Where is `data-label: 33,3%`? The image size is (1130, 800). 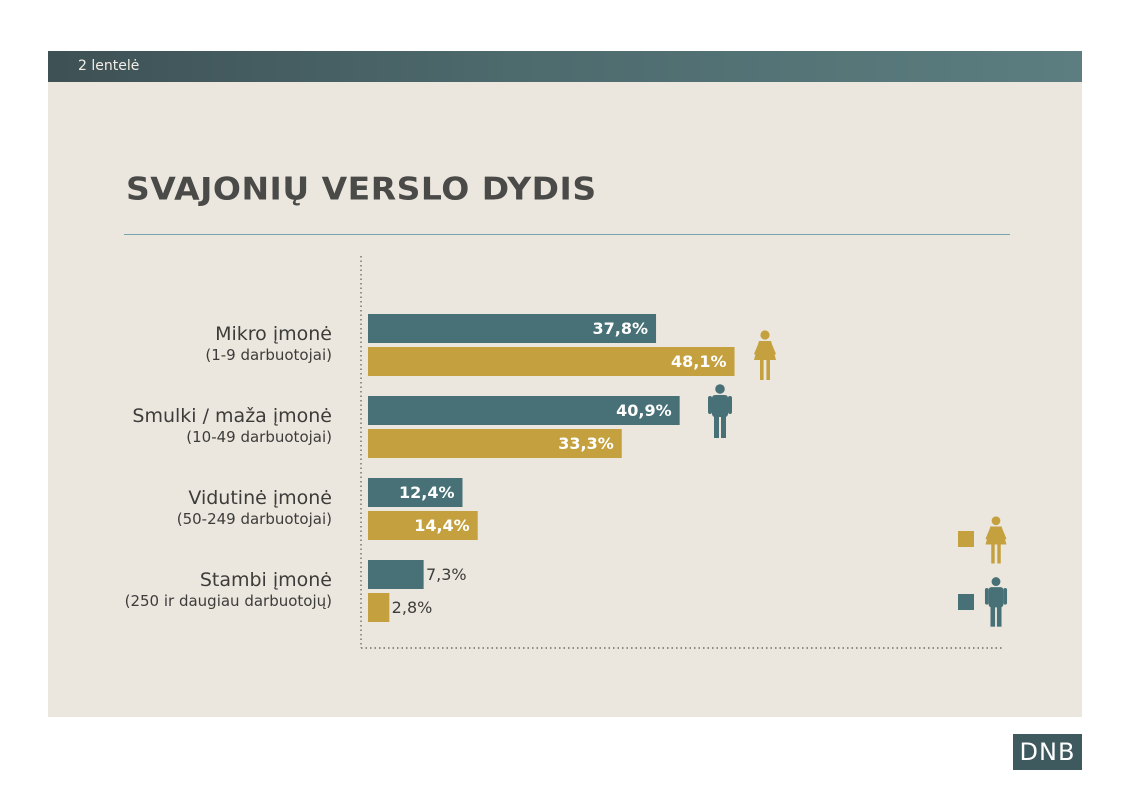
data-label: 33,3% is located at coordinates (586, 443).